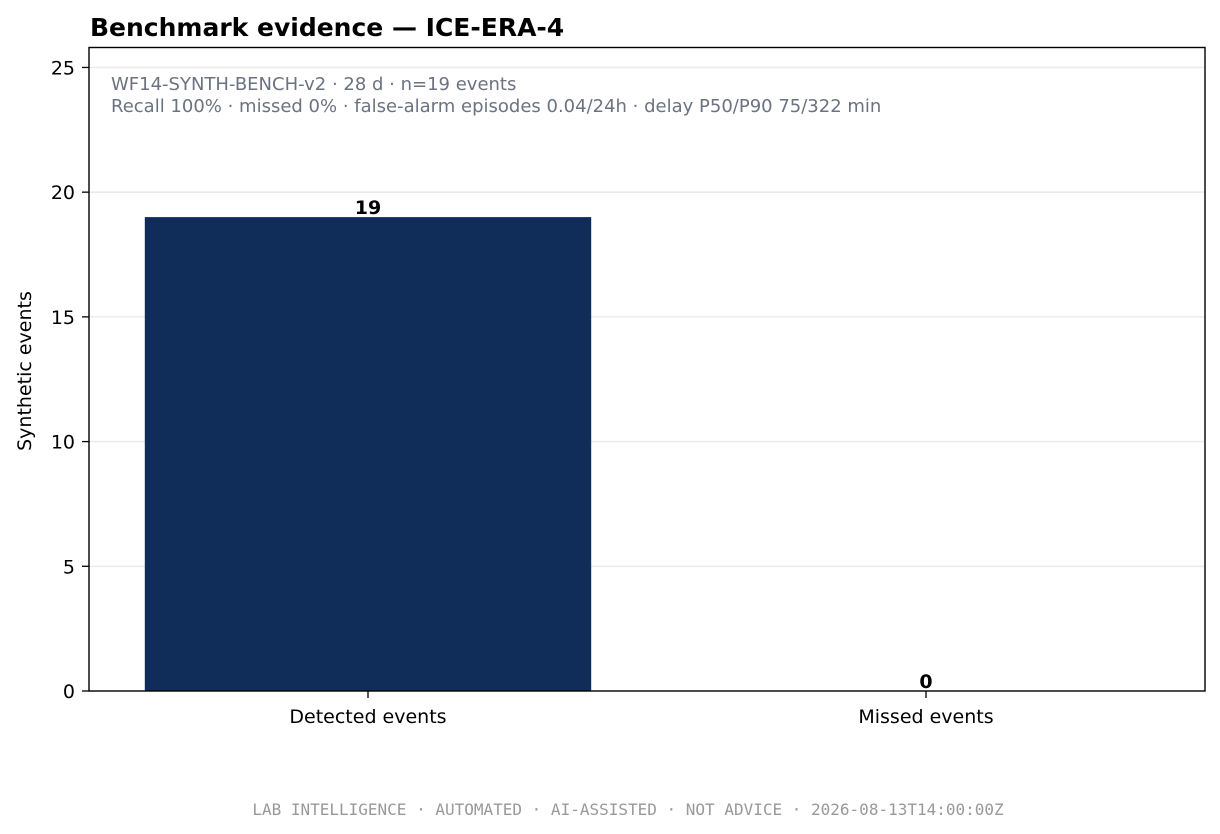  Describe the element at coordinates (313, 84) in the screenshot. I see `annotation-line-1: WF14-SYNTH-BENCH-v2 · 28 d · n=19 events` at that location.